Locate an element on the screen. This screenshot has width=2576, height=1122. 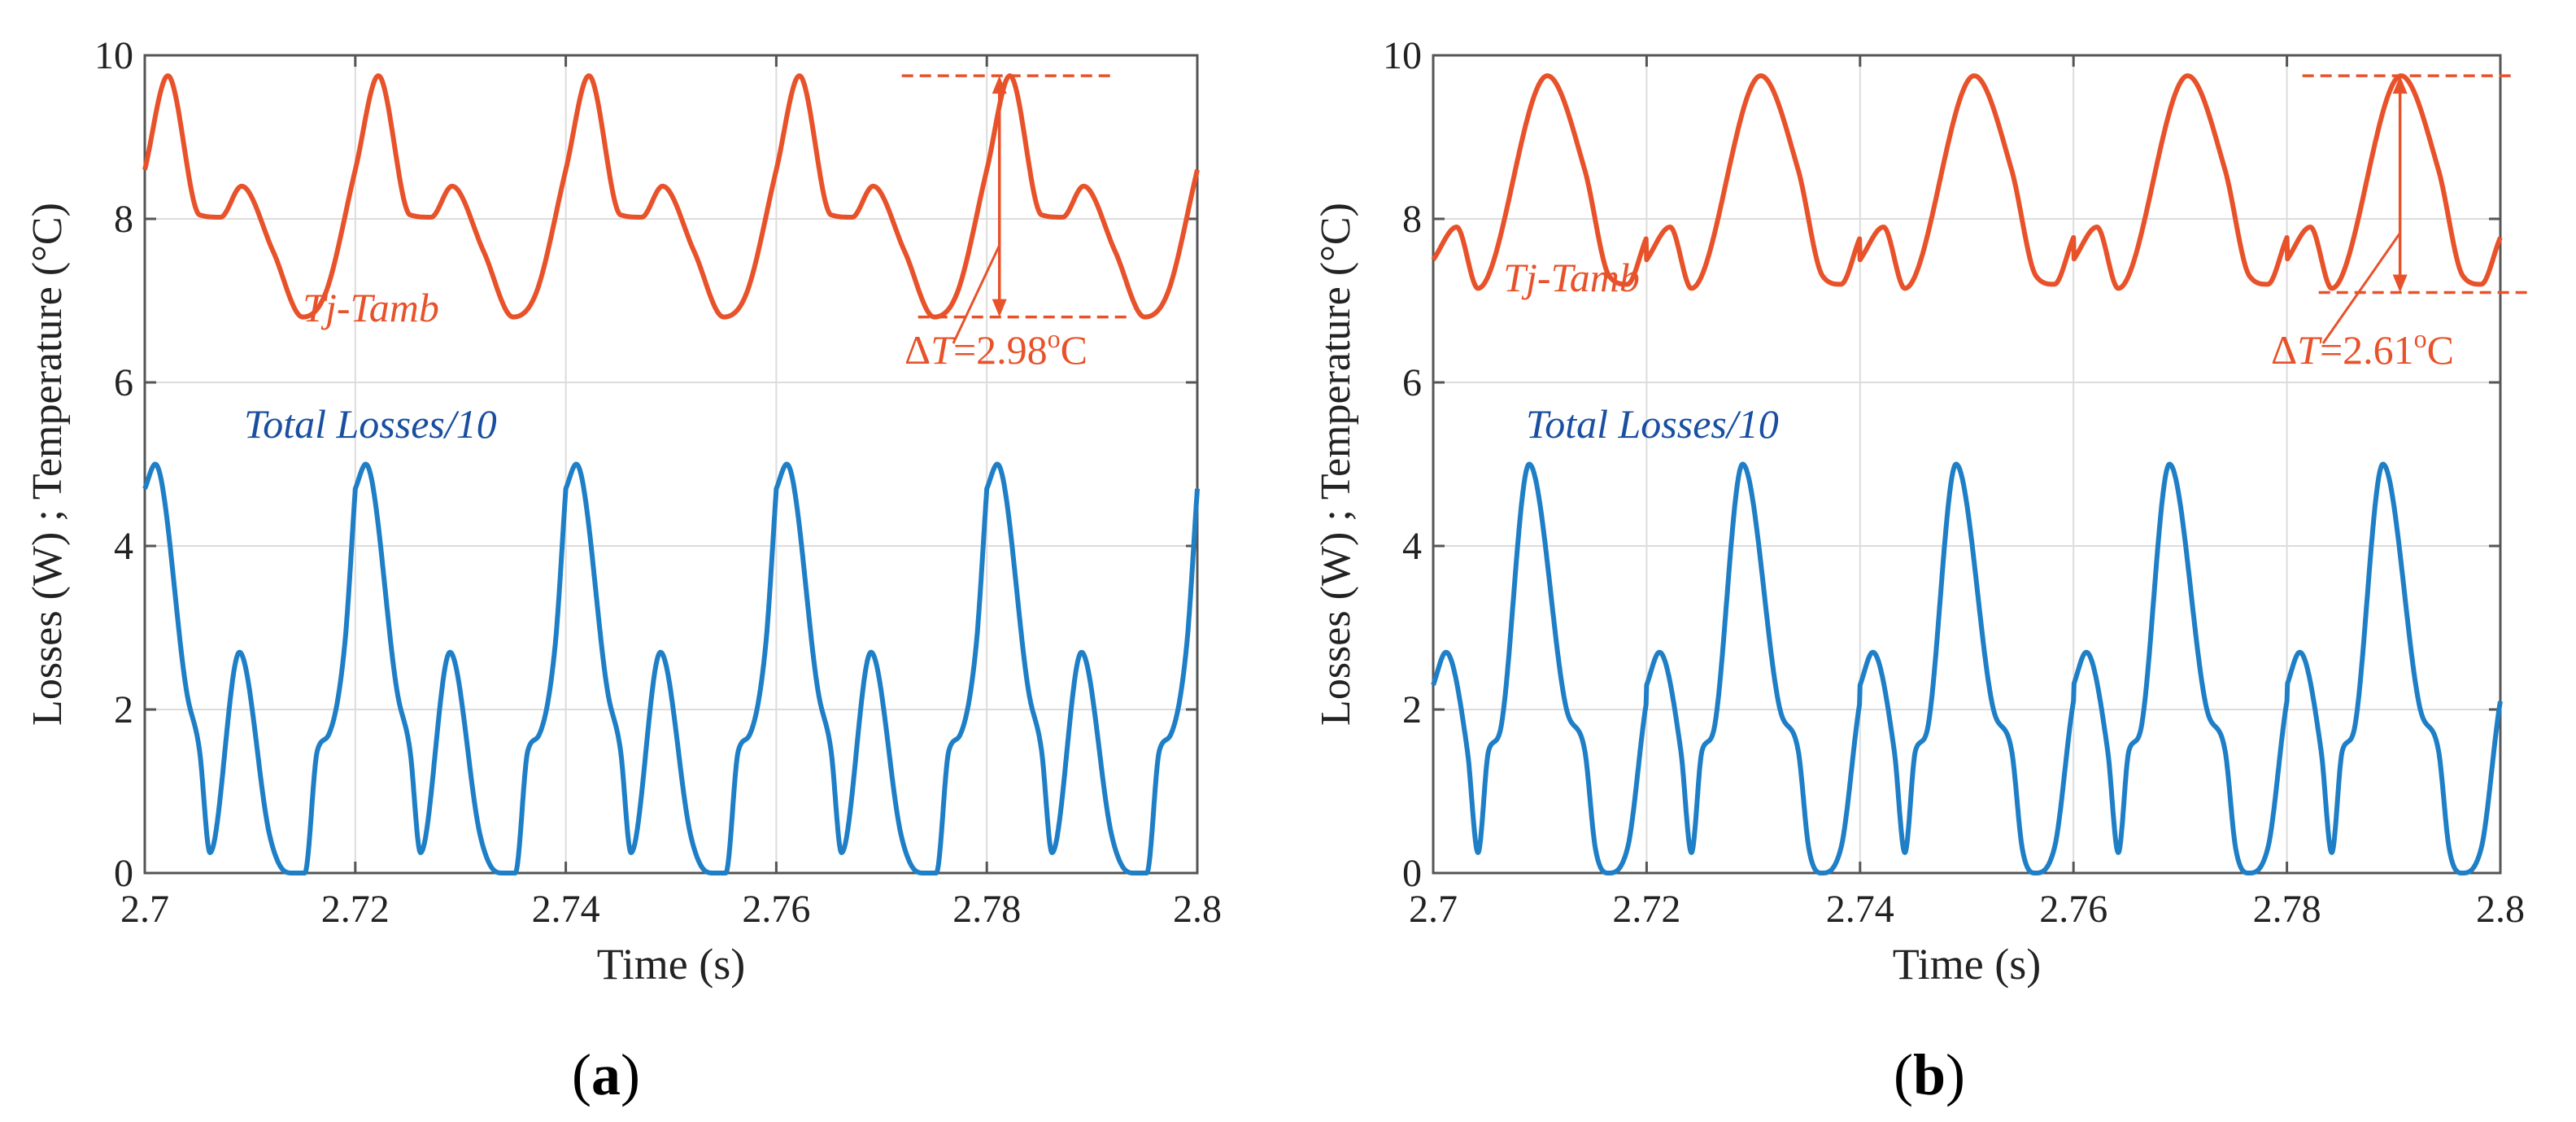
x-axis-label-b: Time (s) is located at coordinates (1967, 964).